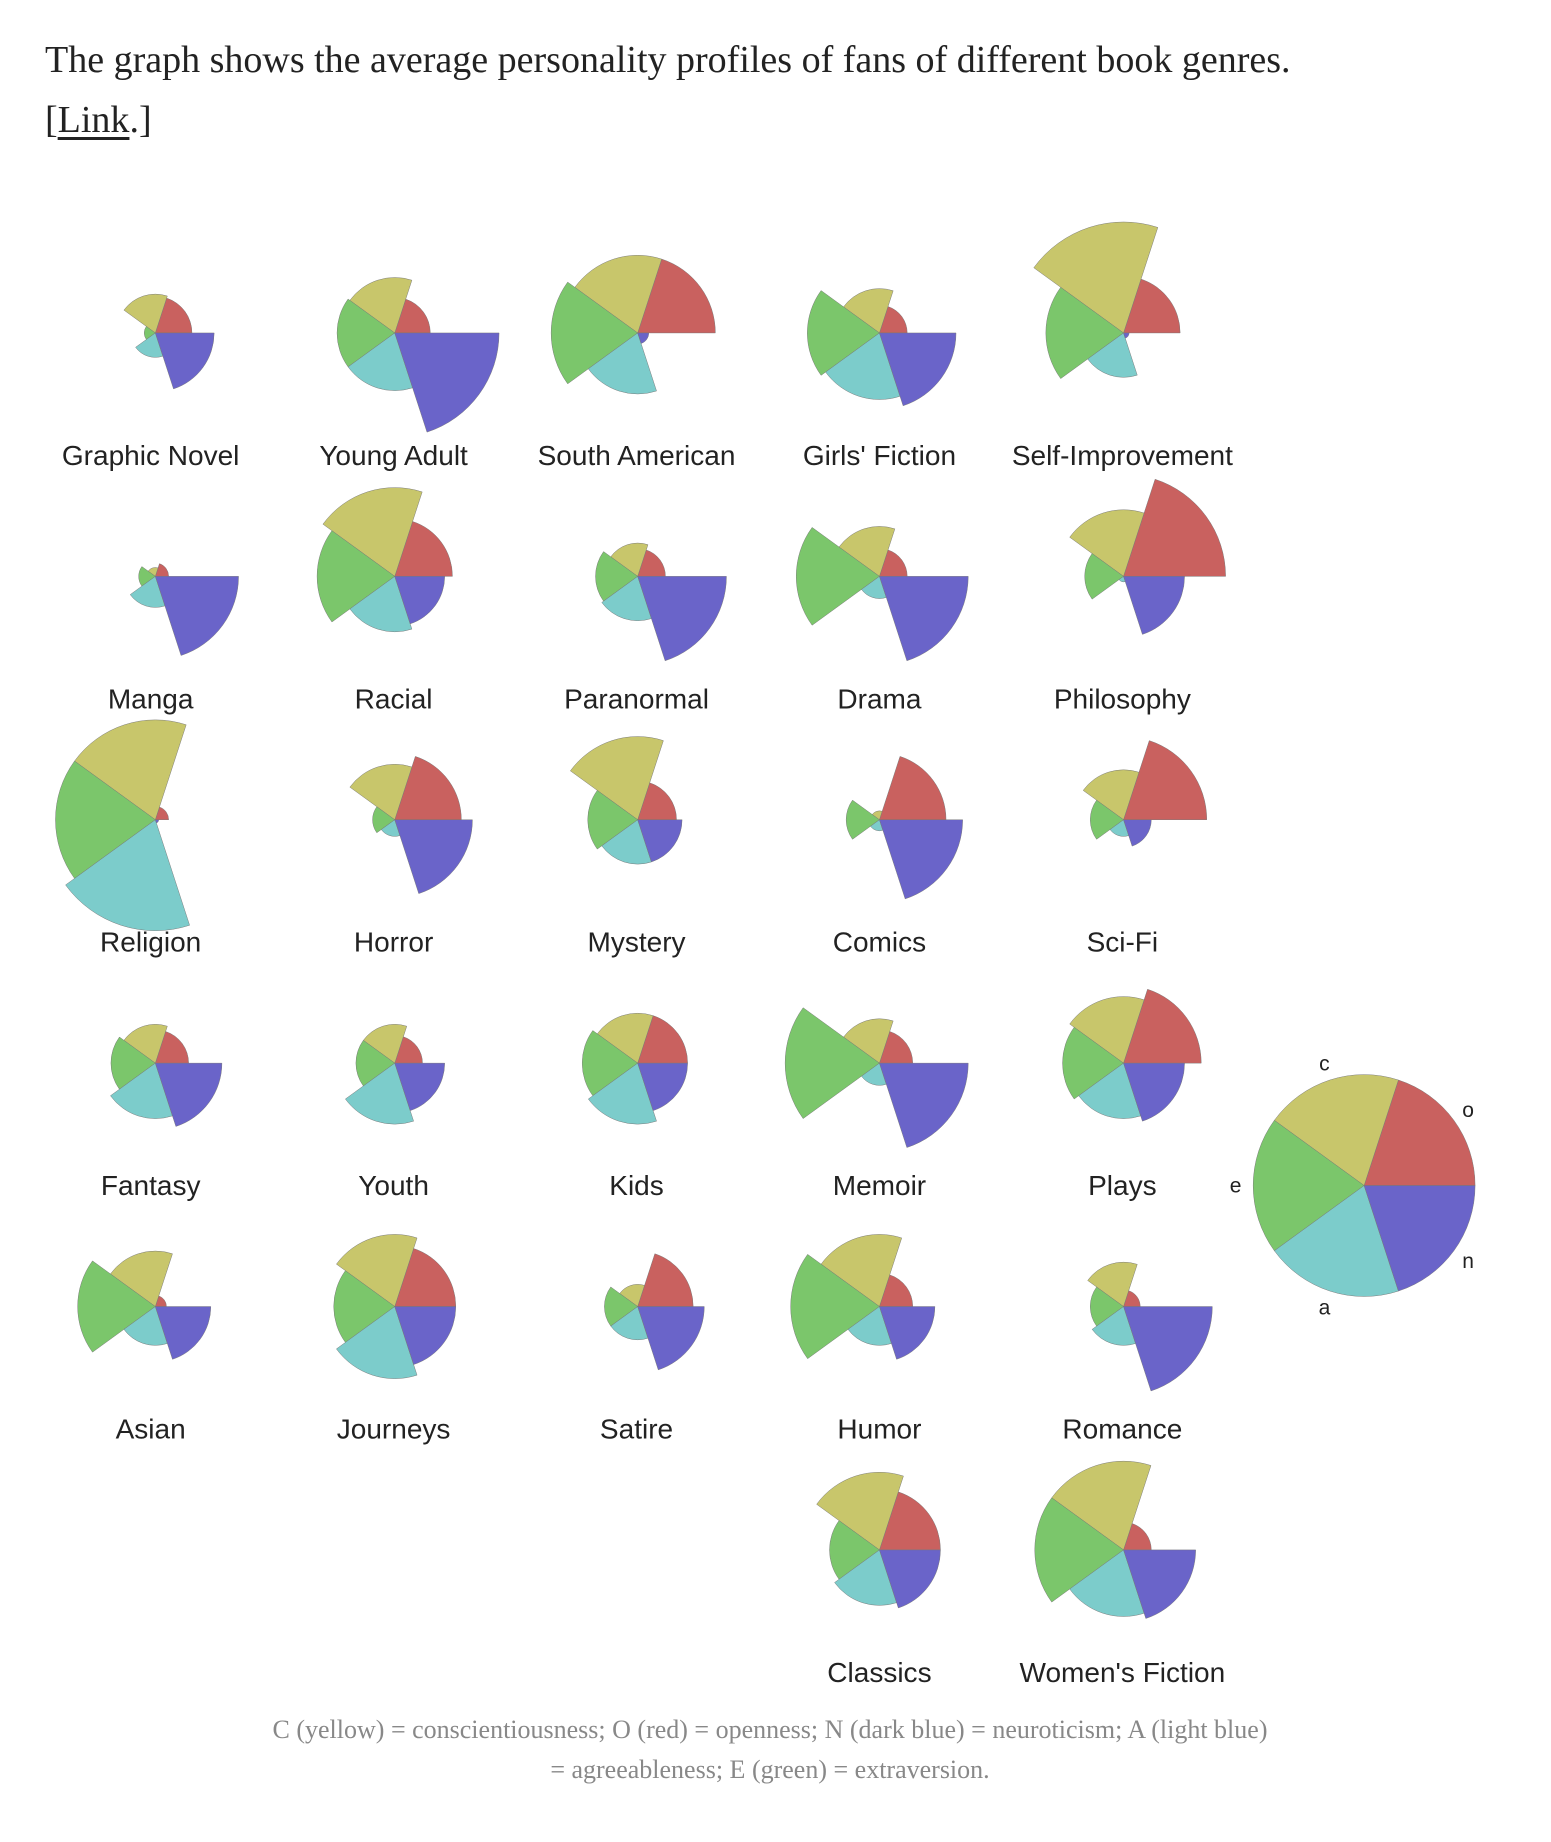  Describe the element at coordinates (1122, 455) in the screenshot. I see `genre-label: Self-Improvement` at that location.